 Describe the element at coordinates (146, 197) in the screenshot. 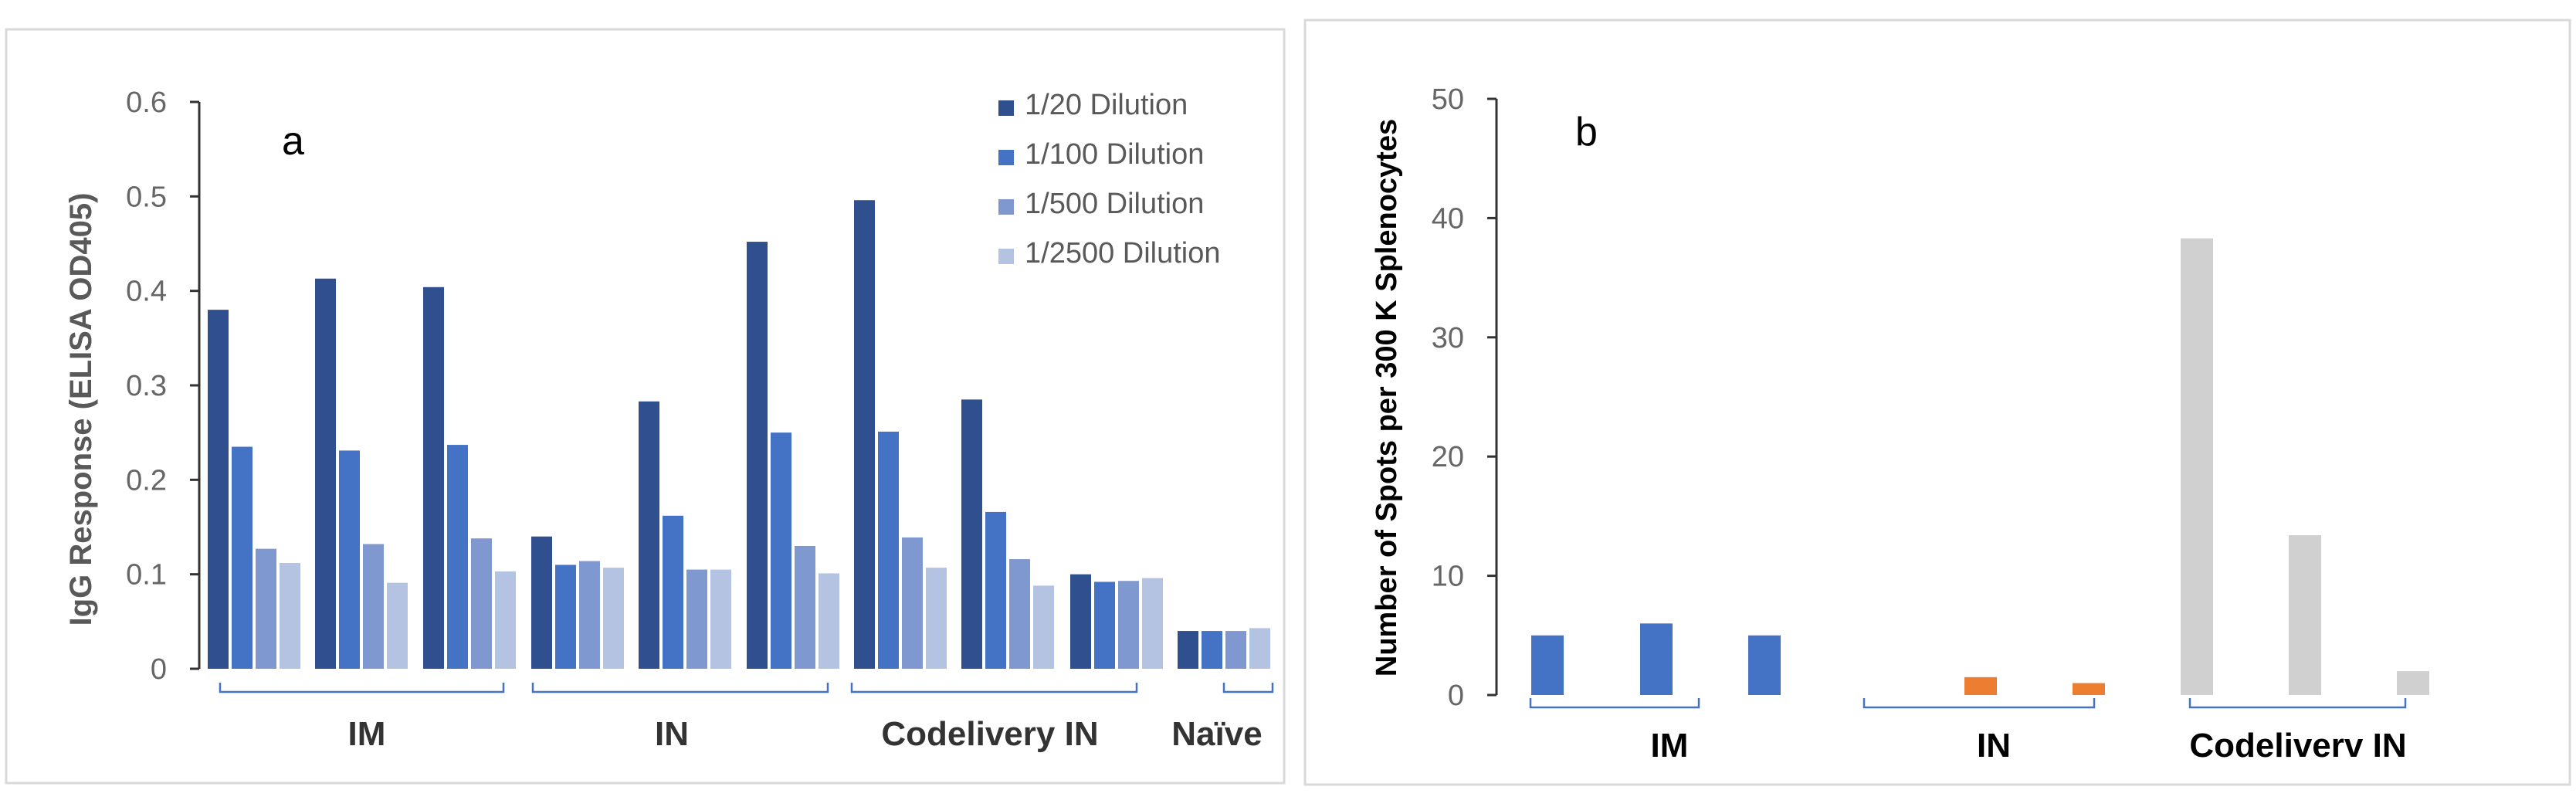

I see `panel-a-y-tick-label: 0.5` at that location.